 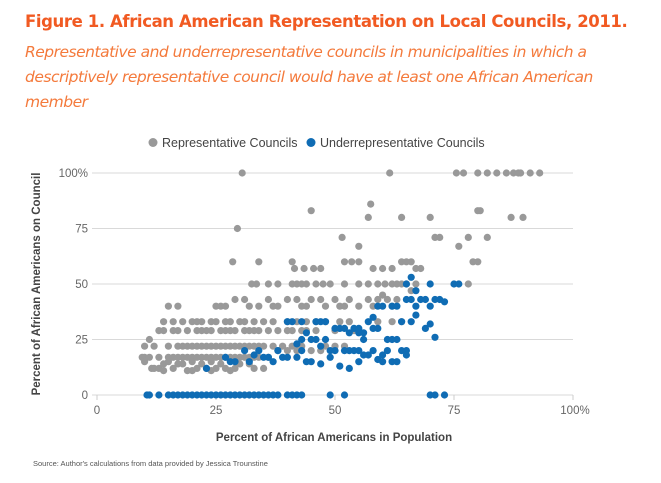 What do you see at coordinates (454, 411) in the screenshot?
I see `x-tick-label: 75` at bounding box center [454, 411].